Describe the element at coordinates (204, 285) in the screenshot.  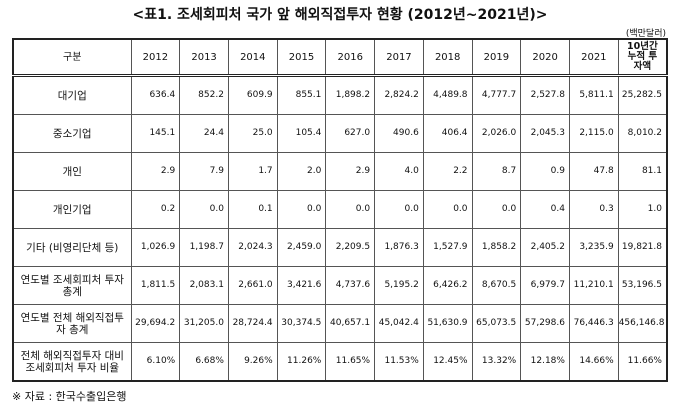
I see `cell: 2,083.1` at that location.